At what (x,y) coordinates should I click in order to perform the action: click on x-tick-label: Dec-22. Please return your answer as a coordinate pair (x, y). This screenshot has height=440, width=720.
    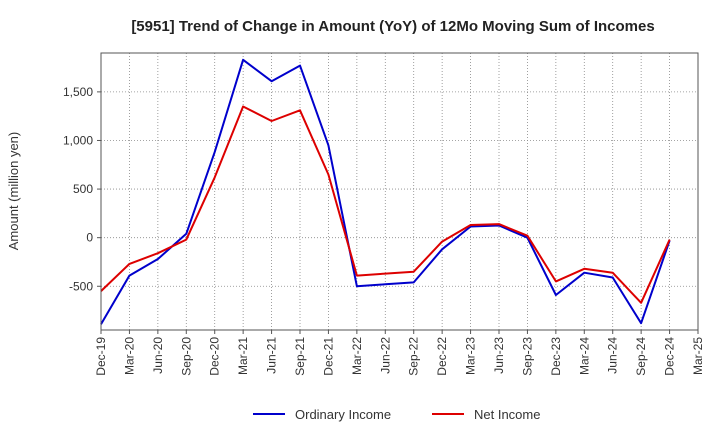
    Looking at the image, I should click on (442, 356).